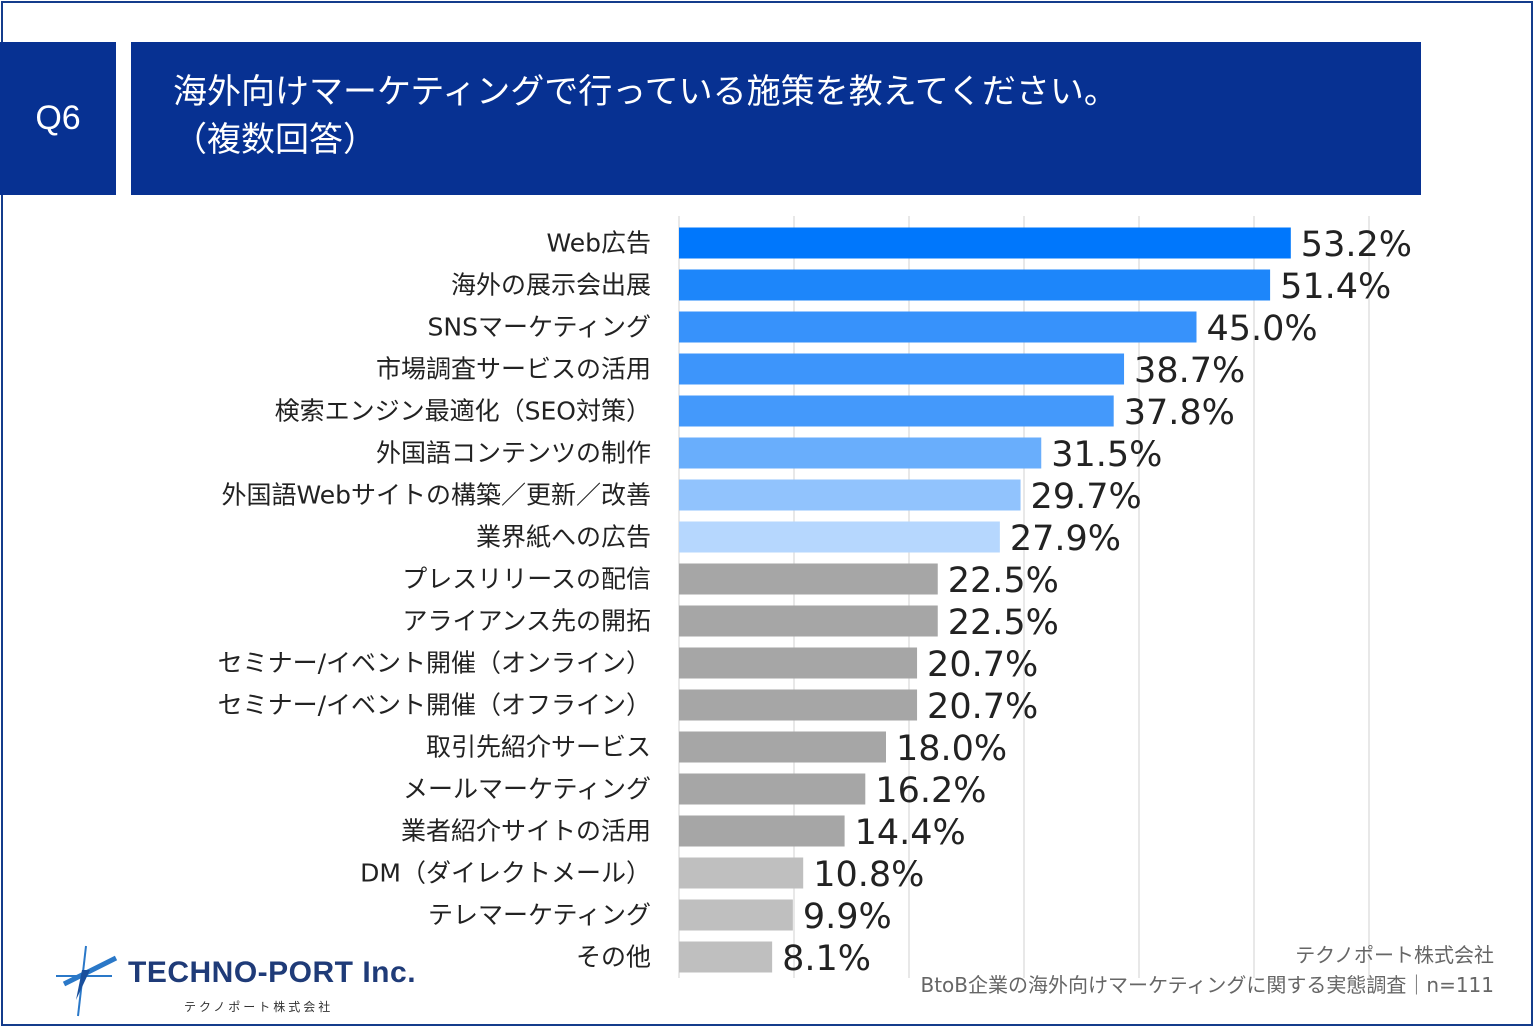  Describe the element at coordinates (930, 791) in the screenshot. I see `value-label: 16.2%` at that location.